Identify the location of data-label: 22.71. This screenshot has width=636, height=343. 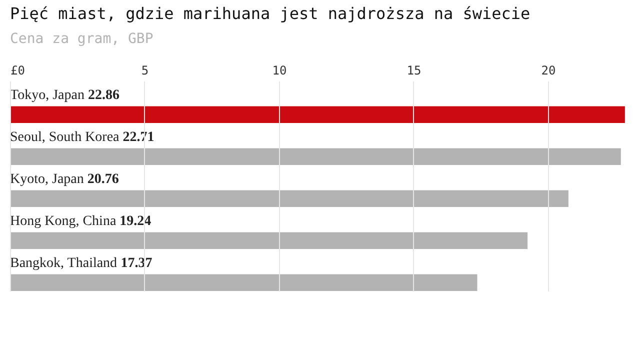
(138, 138).